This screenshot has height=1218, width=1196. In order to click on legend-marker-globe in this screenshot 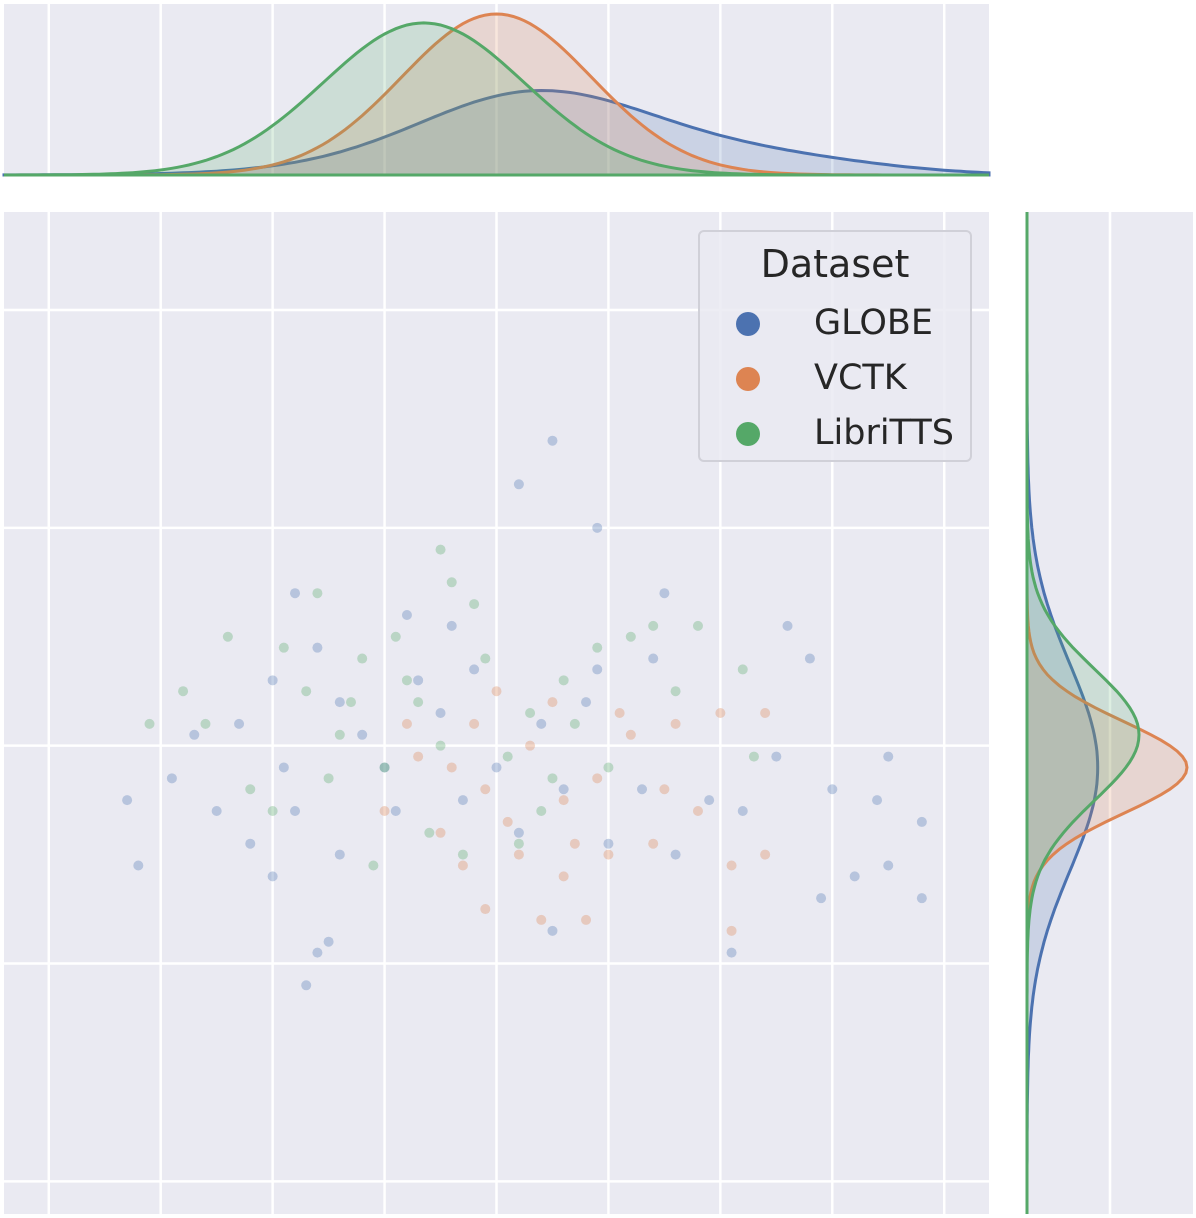, I will do `click(748, 324)`.